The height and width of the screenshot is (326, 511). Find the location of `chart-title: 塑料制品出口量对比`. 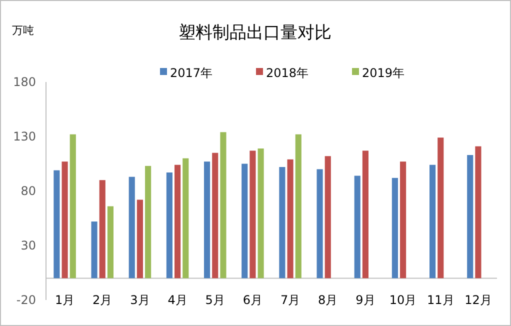

chart-title: 塑料制品出口量对比 is located at coordinates (255, 33).